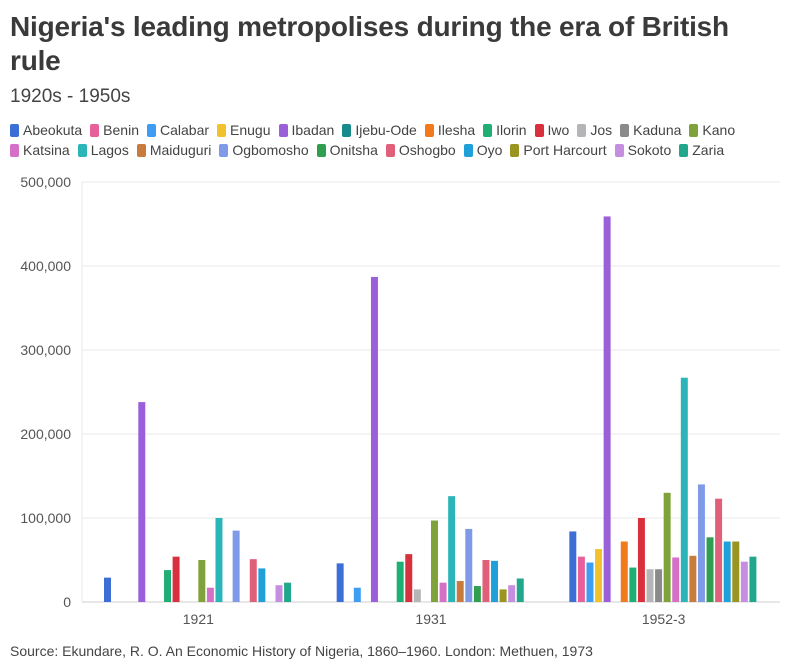  What do you see at coordinates (264, 150) in the screenshot?
I see `legend-item: Ogbomosho` at bounding box center [264, 150].